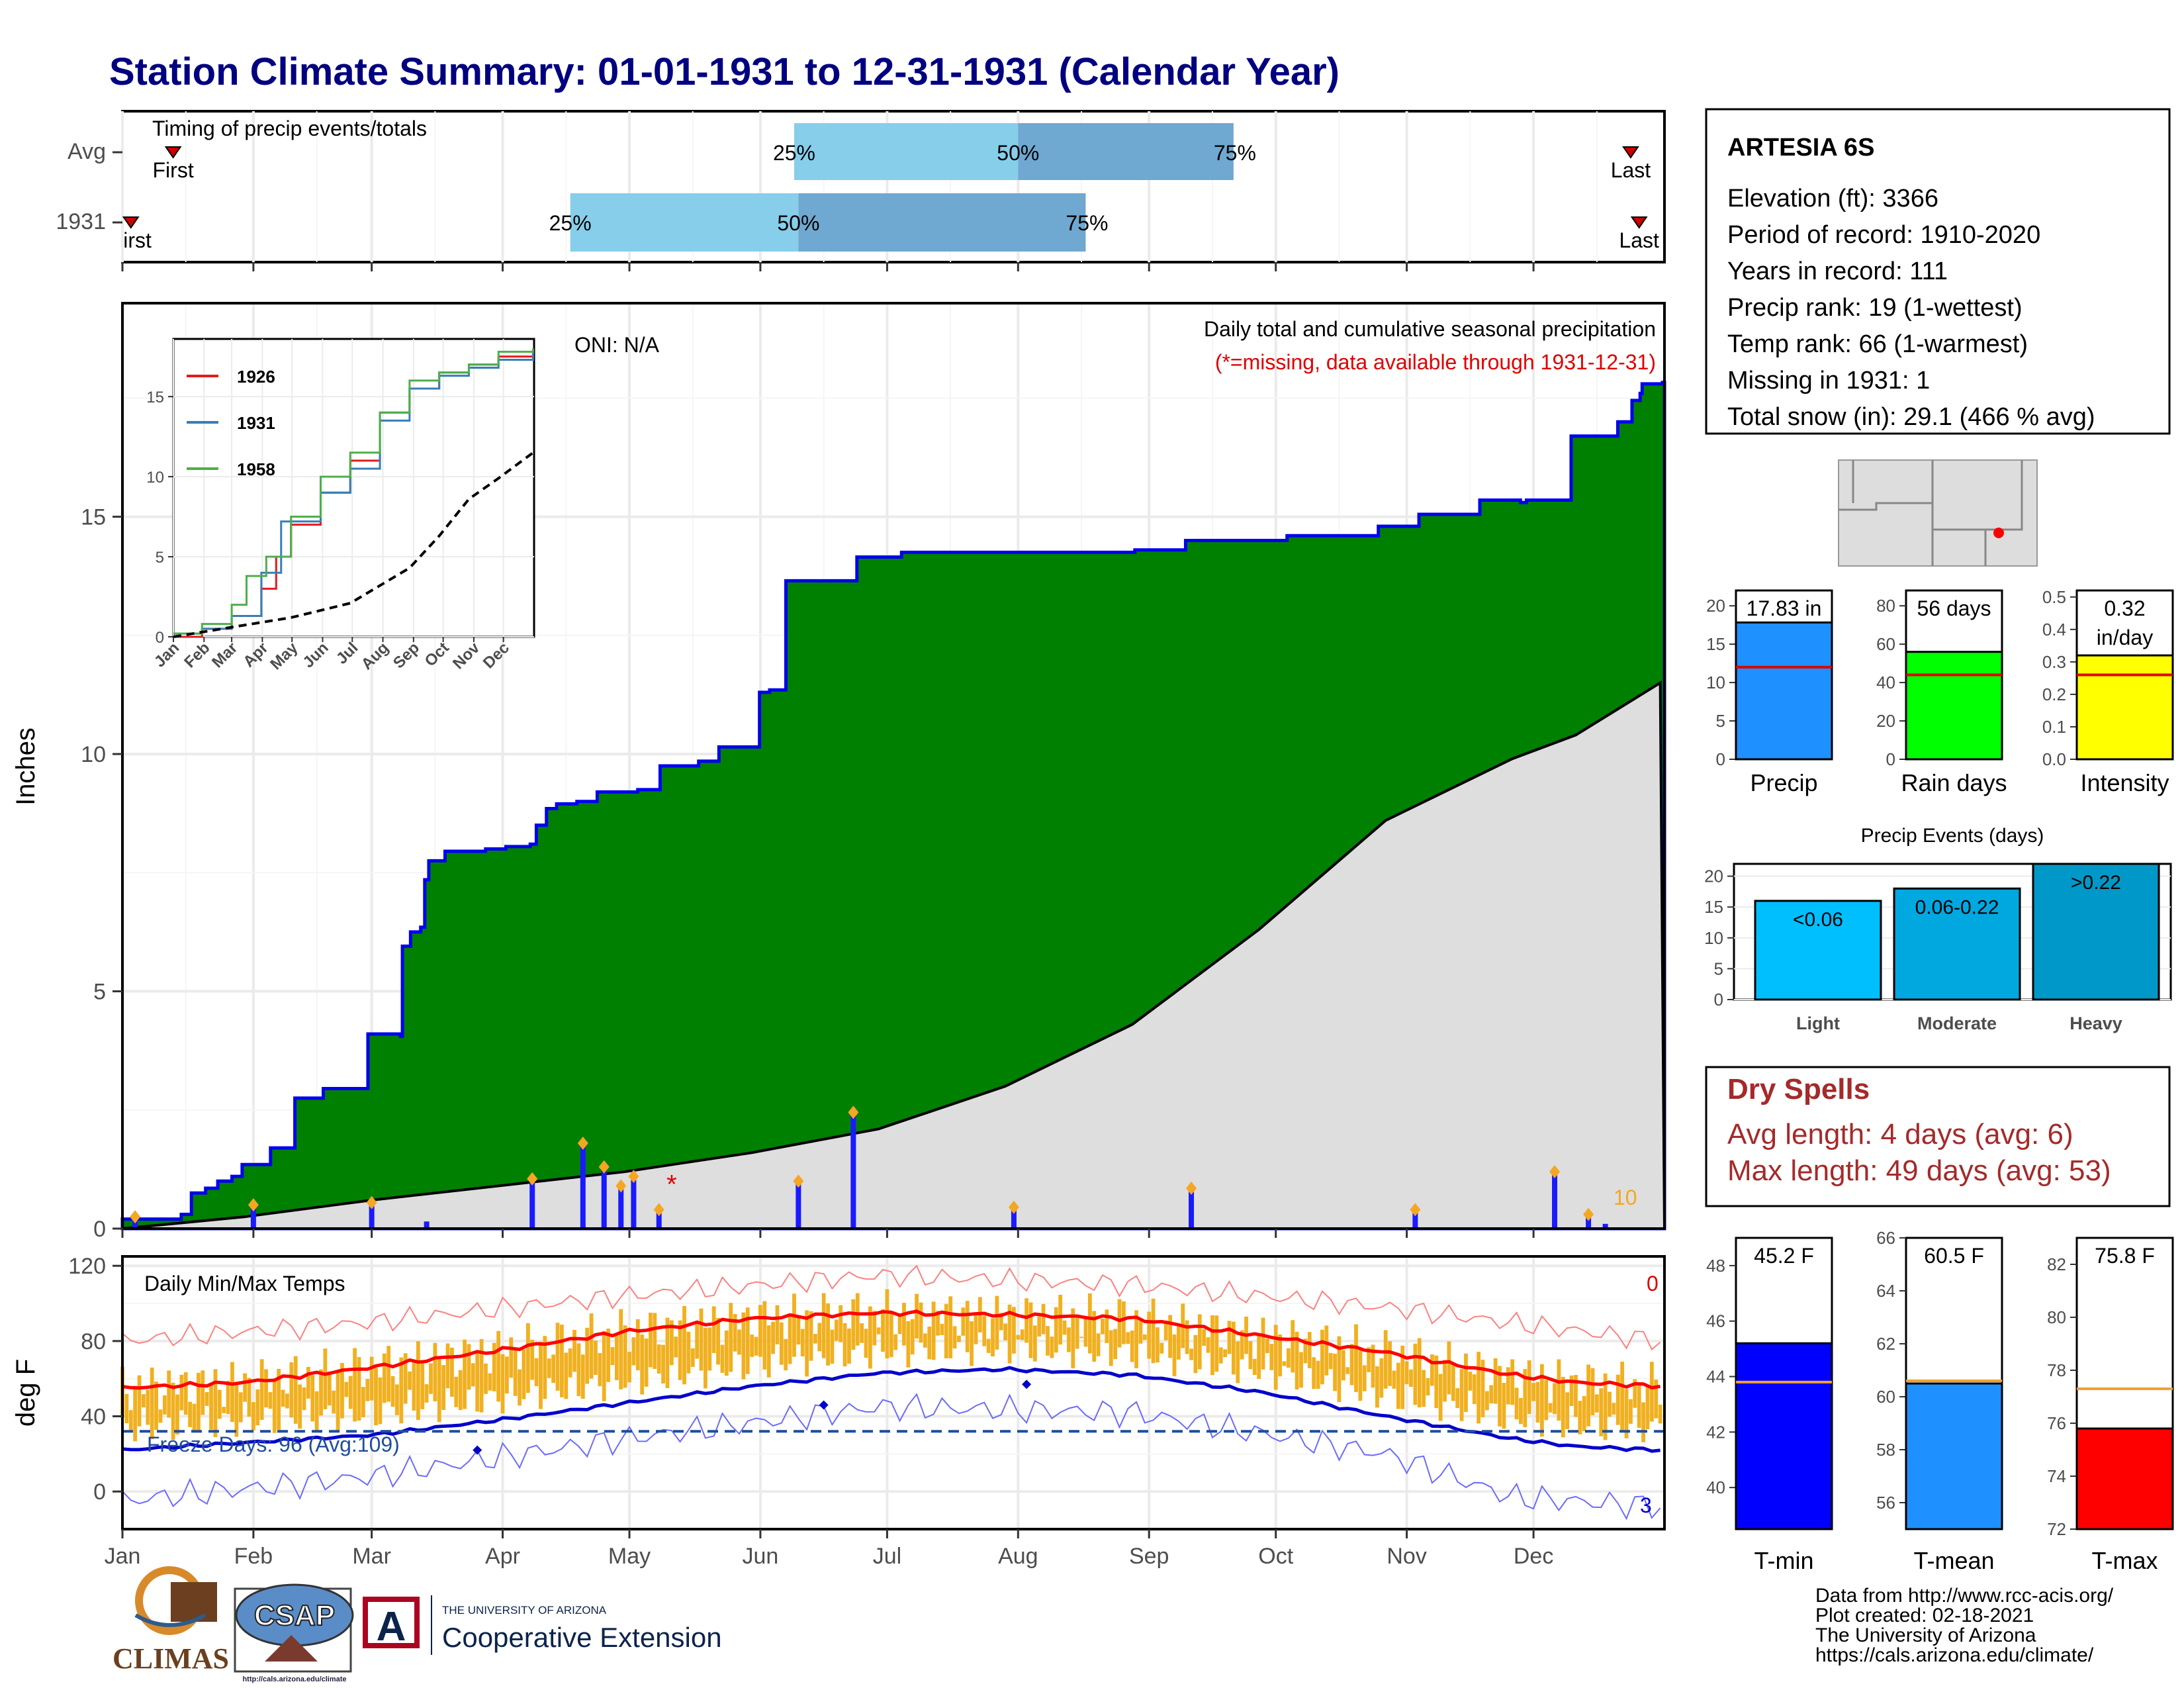 The height and width of the screenshot is (1688, 2184). I want to click on month-label: Oct, so click(1275, 1556).